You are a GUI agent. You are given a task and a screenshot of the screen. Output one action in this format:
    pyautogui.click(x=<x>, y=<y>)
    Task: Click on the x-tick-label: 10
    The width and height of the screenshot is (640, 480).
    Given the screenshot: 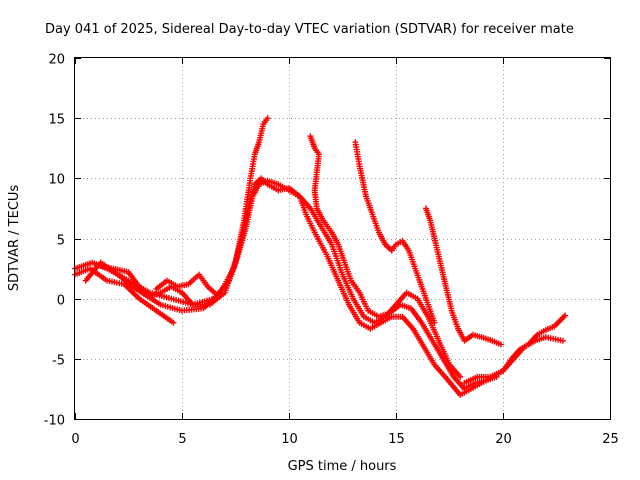 What is the action you would take?
    pyautogui.click(x=289, y=439)
    